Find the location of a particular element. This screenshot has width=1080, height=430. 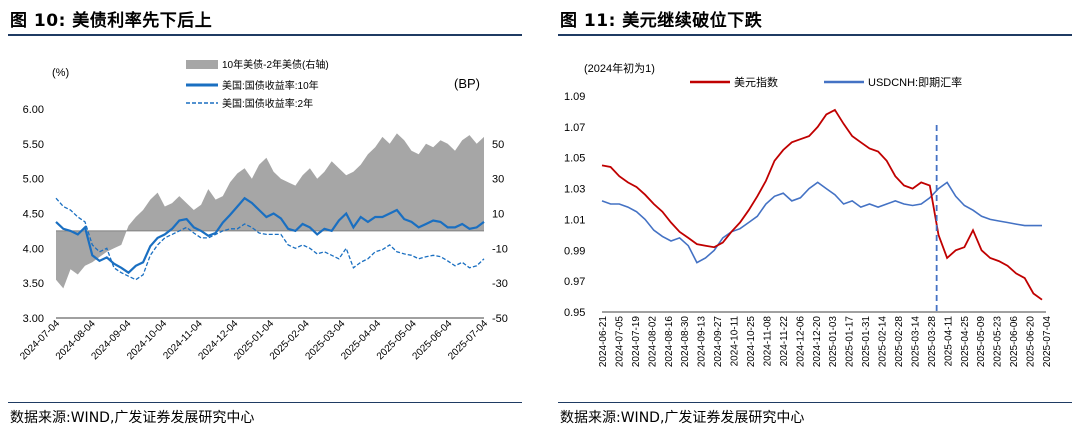

x-tick-label: 2024-10-11 is located at coordinates (735, 341).